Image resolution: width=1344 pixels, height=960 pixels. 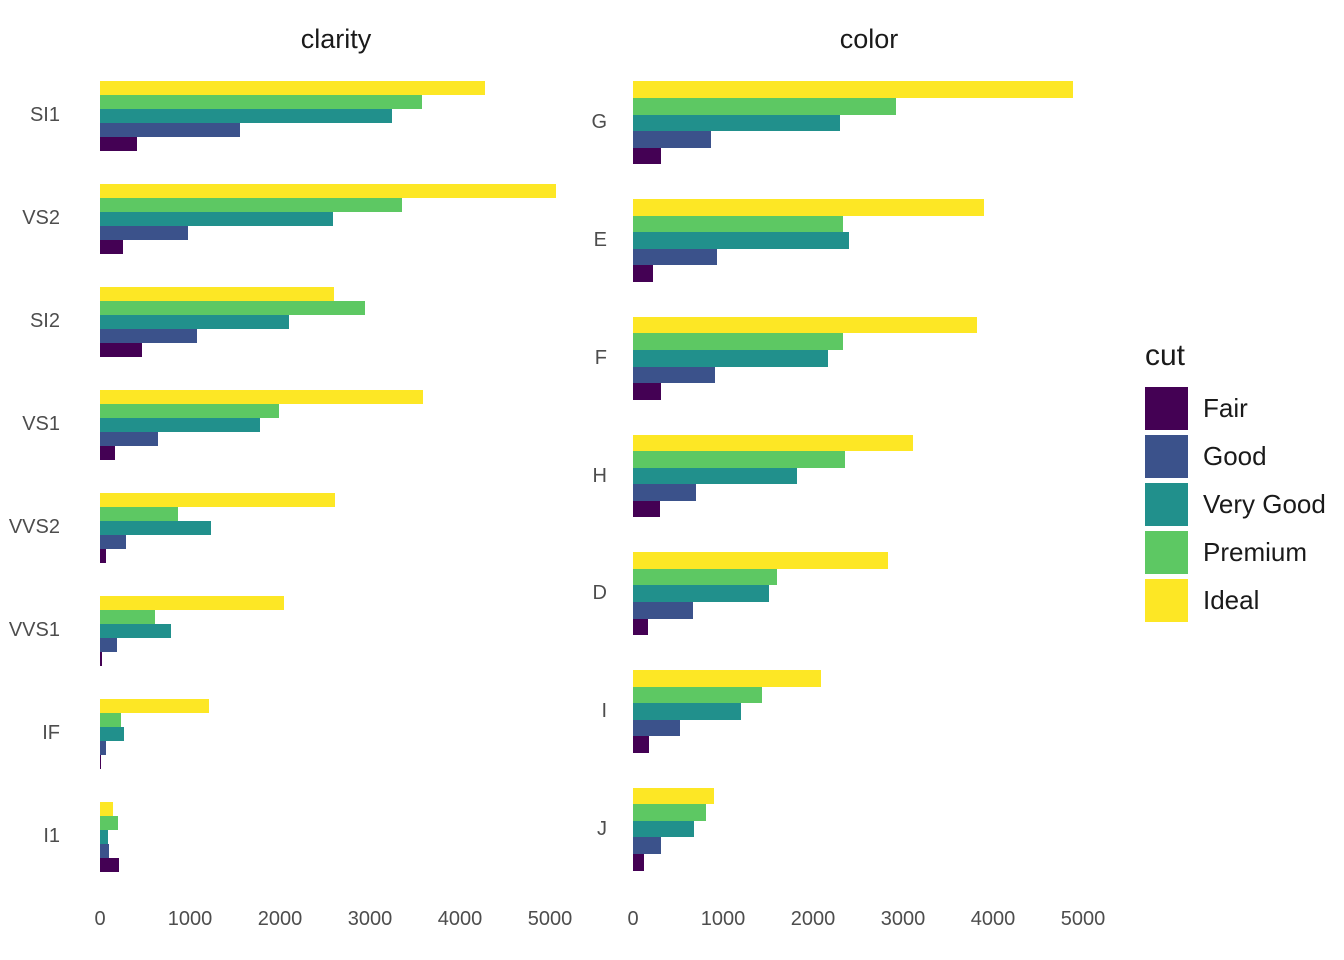 I want to click on bar-vvs2-fair, so click(x=103, y=555).